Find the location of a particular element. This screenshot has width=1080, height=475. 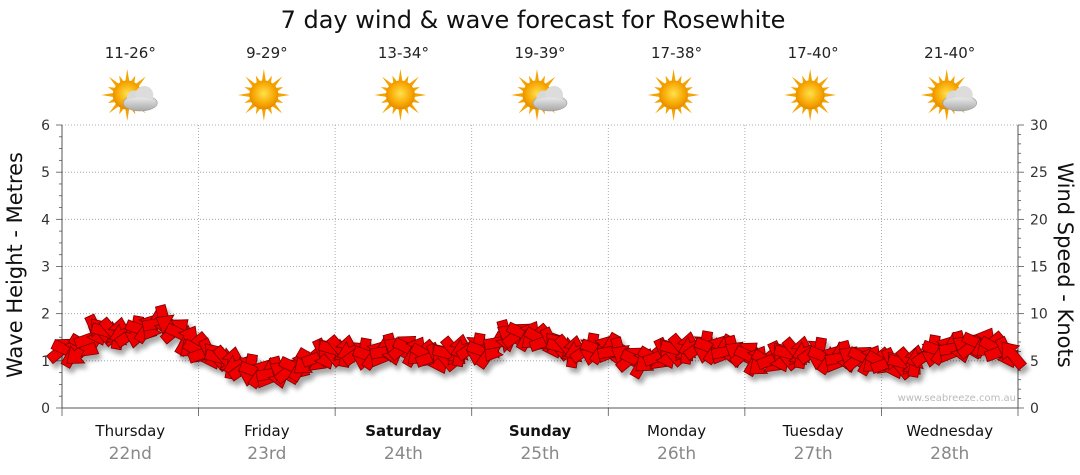

credit-text: www.seabreeze.com.au is located at coordinates (957, 398).